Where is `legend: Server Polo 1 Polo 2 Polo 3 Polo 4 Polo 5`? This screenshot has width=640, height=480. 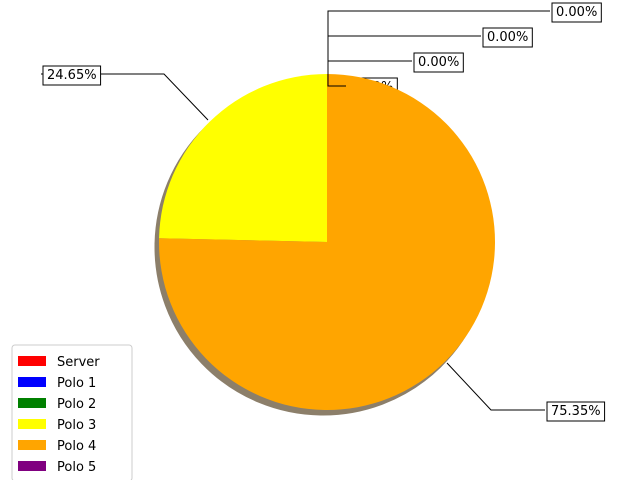 legend: Server Polo 1 Polo 2 Polo 3 Polo 4 Polo 5 is located at coordinates (72, 412).